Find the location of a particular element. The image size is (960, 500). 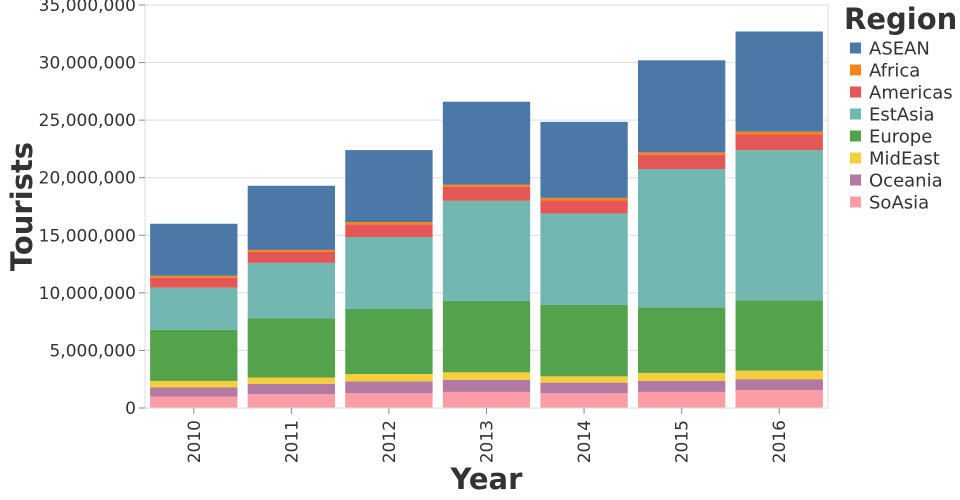

bar-segment-africa-2015 is located at coordinates (681, 153).